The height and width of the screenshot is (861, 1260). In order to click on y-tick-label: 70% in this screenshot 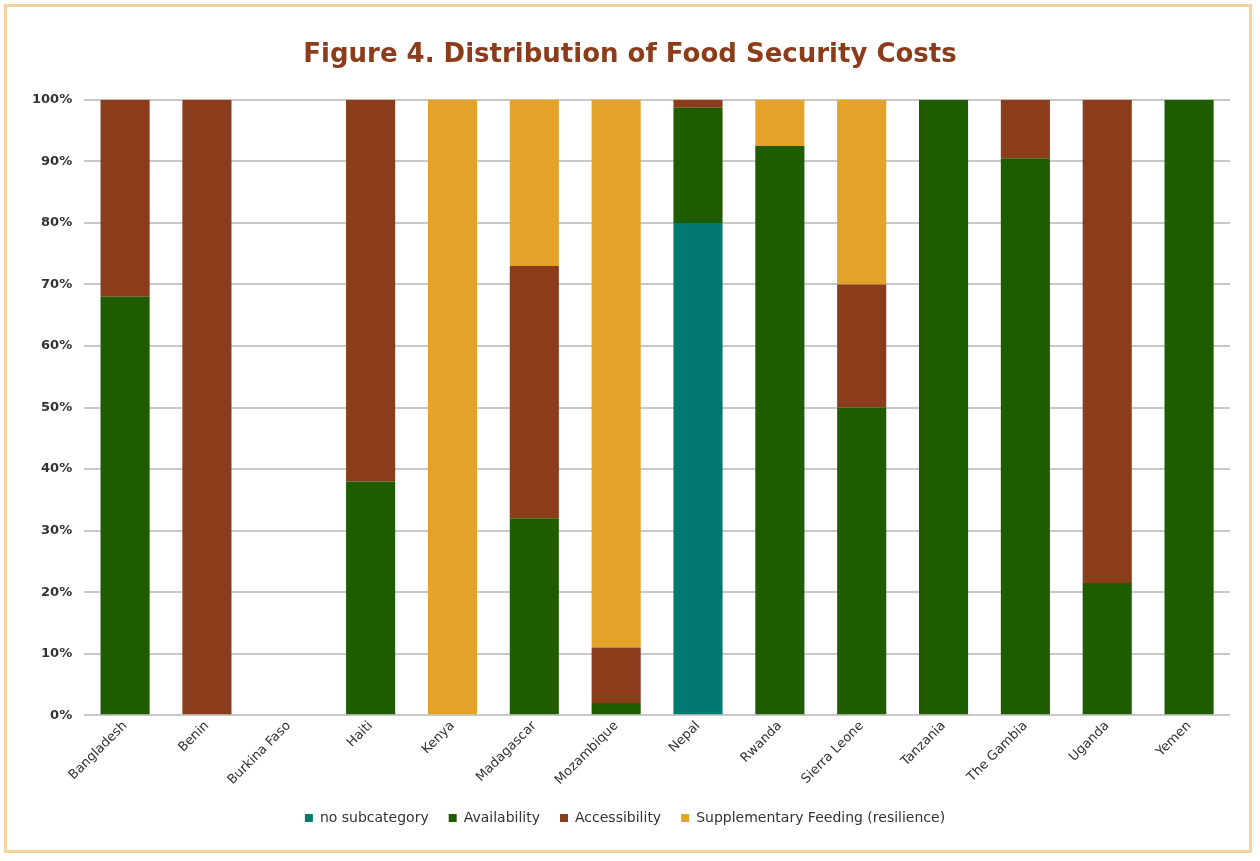, I will do `click(57, 283)`.